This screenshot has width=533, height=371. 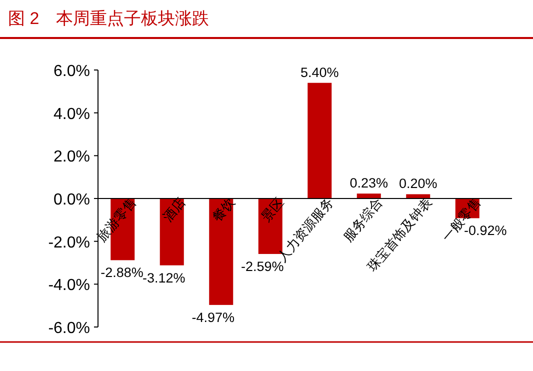 What do you see at coordinates (319, 72) in the screenshot?
I see `data-label: 5.40%` at bounding box center [319, 72].